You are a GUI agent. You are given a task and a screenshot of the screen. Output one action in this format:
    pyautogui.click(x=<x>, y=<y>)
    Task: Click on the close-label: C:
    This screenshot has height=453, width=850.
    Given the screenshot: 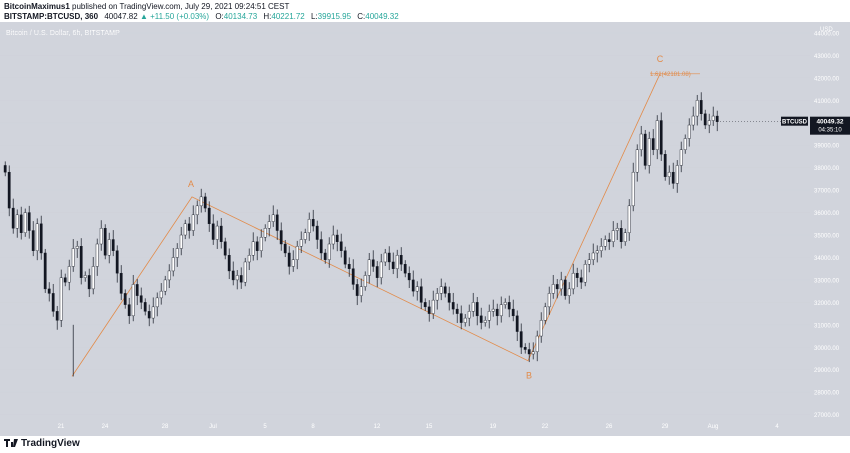 What is the action you would take?
    pyautogui.click(x=361, y=16)
    